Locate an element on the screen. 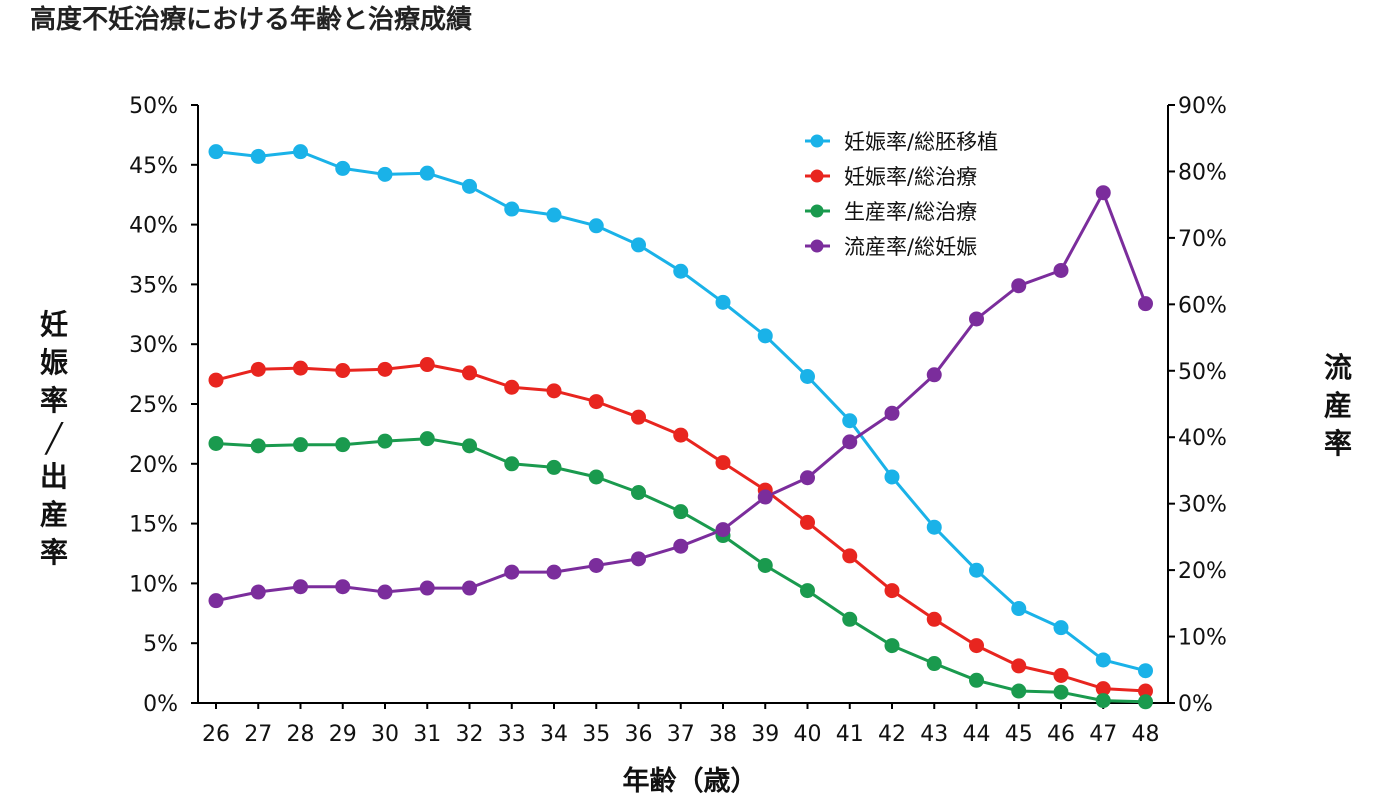  legend-label: 妊娠率/総胚移植 is located at coordinates (921, 142).